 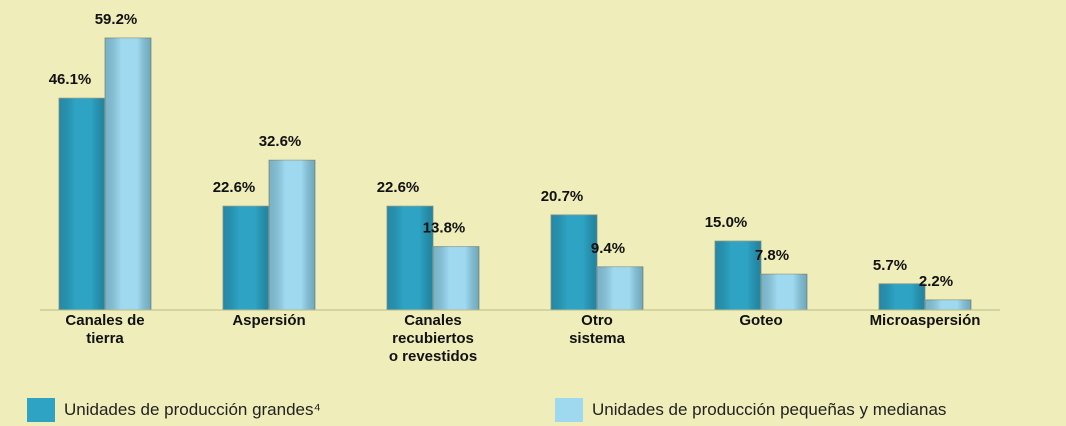 I want to click on legend-label: Unidades de producción grandes⁴, so click(x=192, y=409).